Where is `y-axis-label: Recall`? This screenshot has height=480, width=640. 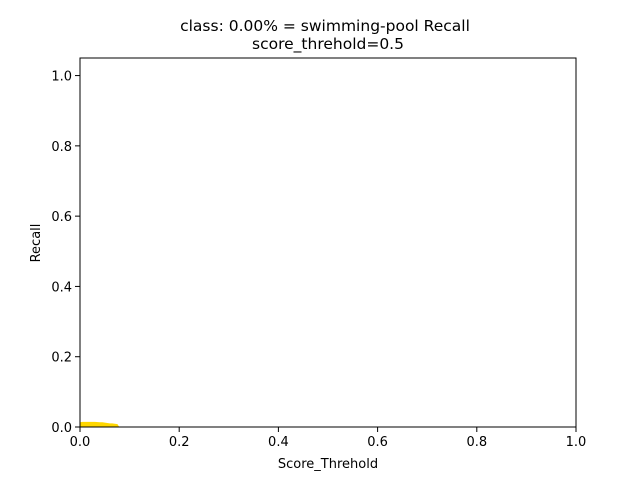
y-axis-label: Recall is located at coordinates (36, 243).